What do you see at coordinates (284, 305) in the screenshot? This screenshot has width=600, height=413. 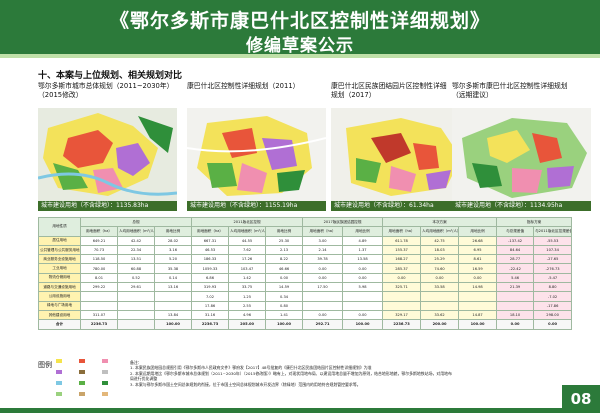 I see `table-cell: 0.80` at bounding box center [284, 305].